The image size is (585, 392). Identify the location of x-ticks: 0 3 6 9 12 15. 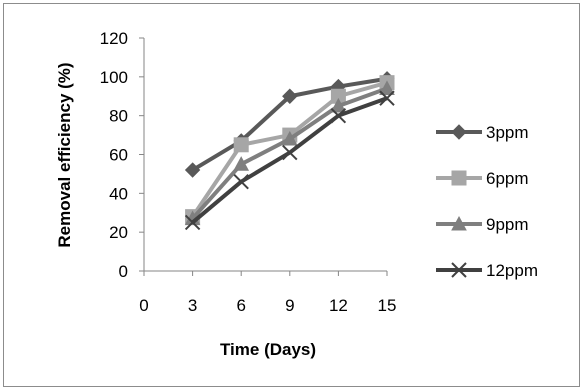
(267, 293).